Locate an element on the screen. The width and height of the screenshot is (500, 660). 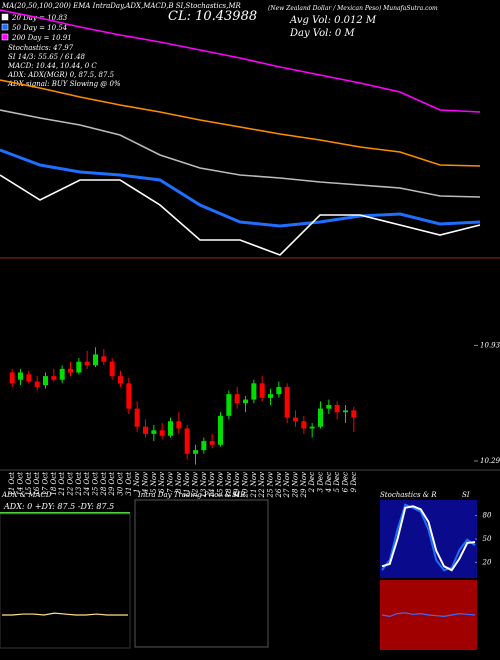
intraday-title: Intra Day Trading Price & MR is located at coordinates (191, 495).